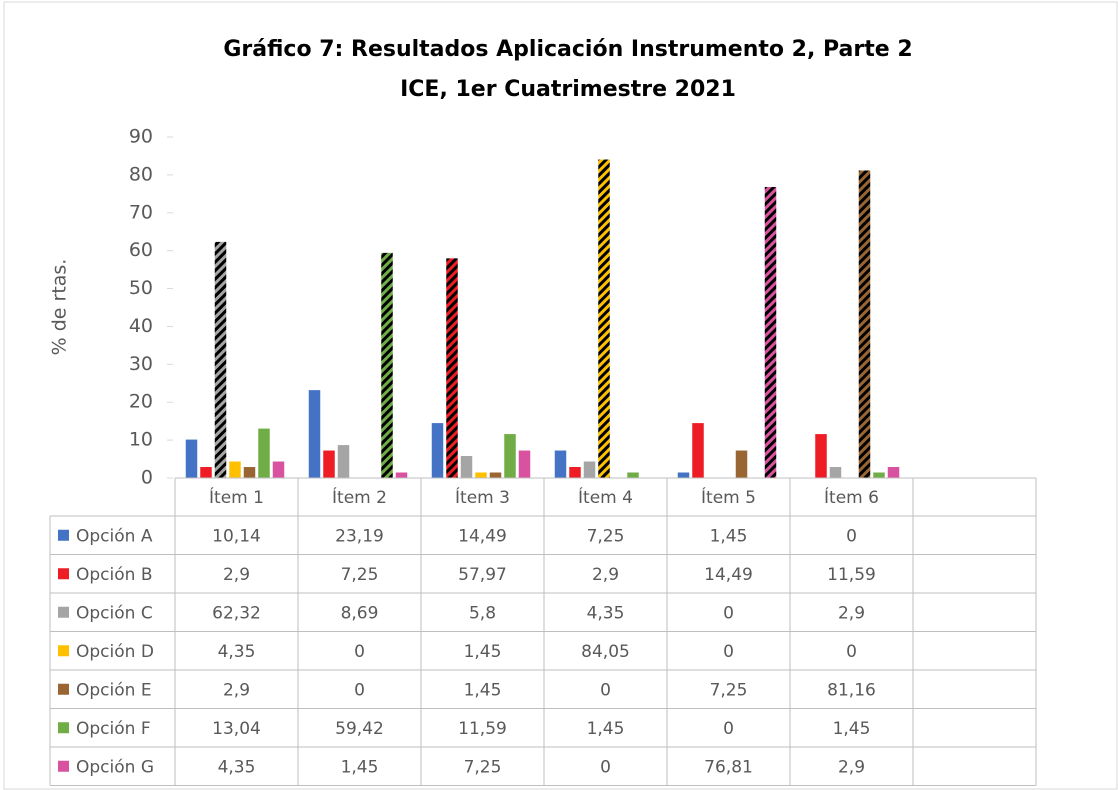 The image size is (1118, 790). I want to click on y-tick-label: 20, so click(141, 402).